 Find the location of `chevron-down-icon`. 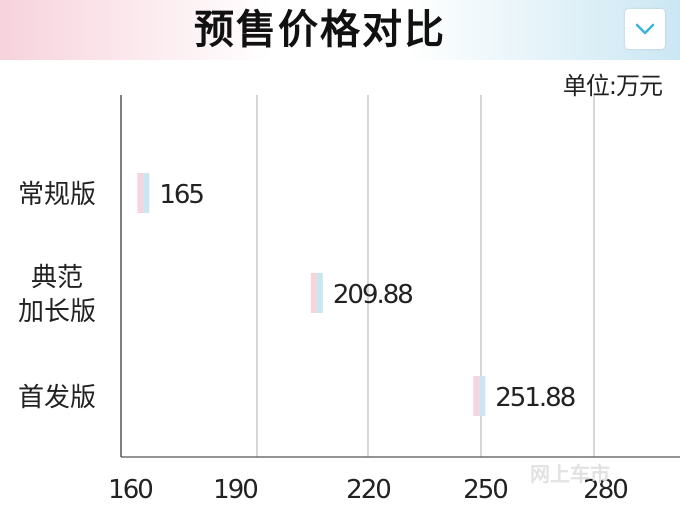

chevron-down-icon is located at coordinates (645, 29).